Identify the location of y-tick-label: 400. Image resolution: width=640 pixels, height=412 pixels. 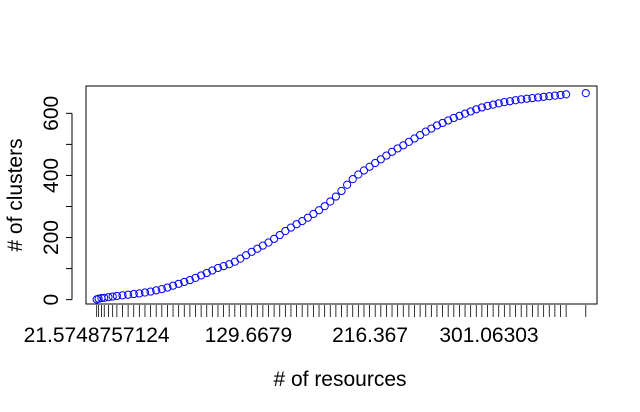
(51, 175).